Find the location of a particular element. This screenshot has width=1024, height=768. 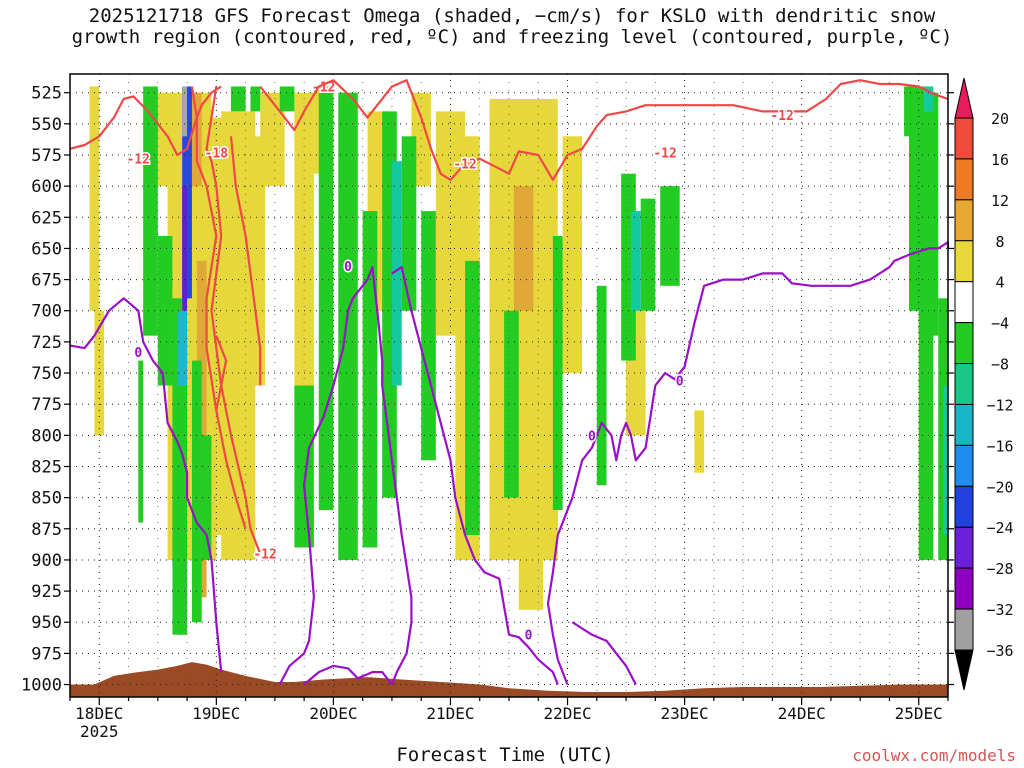

x-tick-label: 23DEC is located at coordinates (685, 713).